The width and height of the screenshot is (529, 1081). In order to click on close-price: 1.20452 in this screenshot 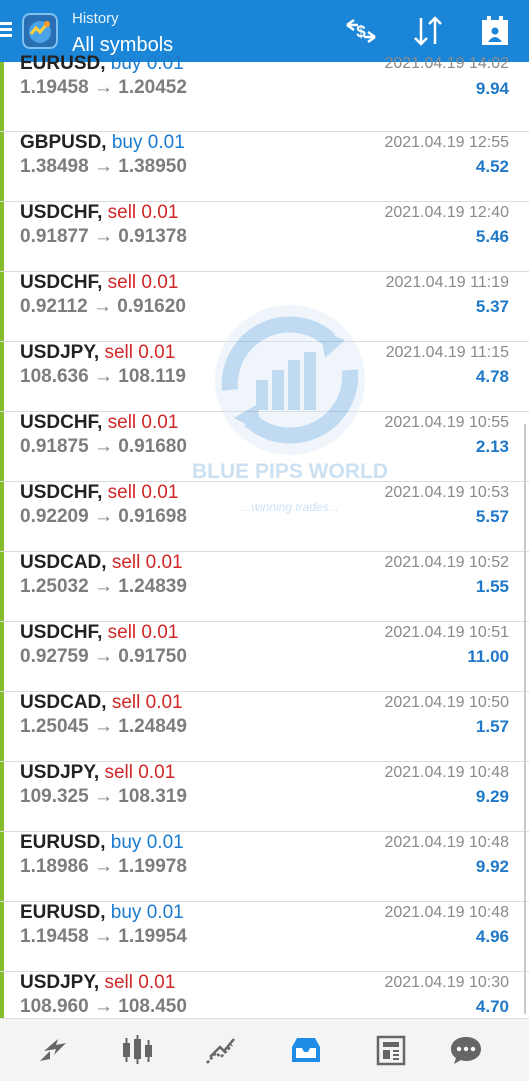, I will do `click(152, 87)`.